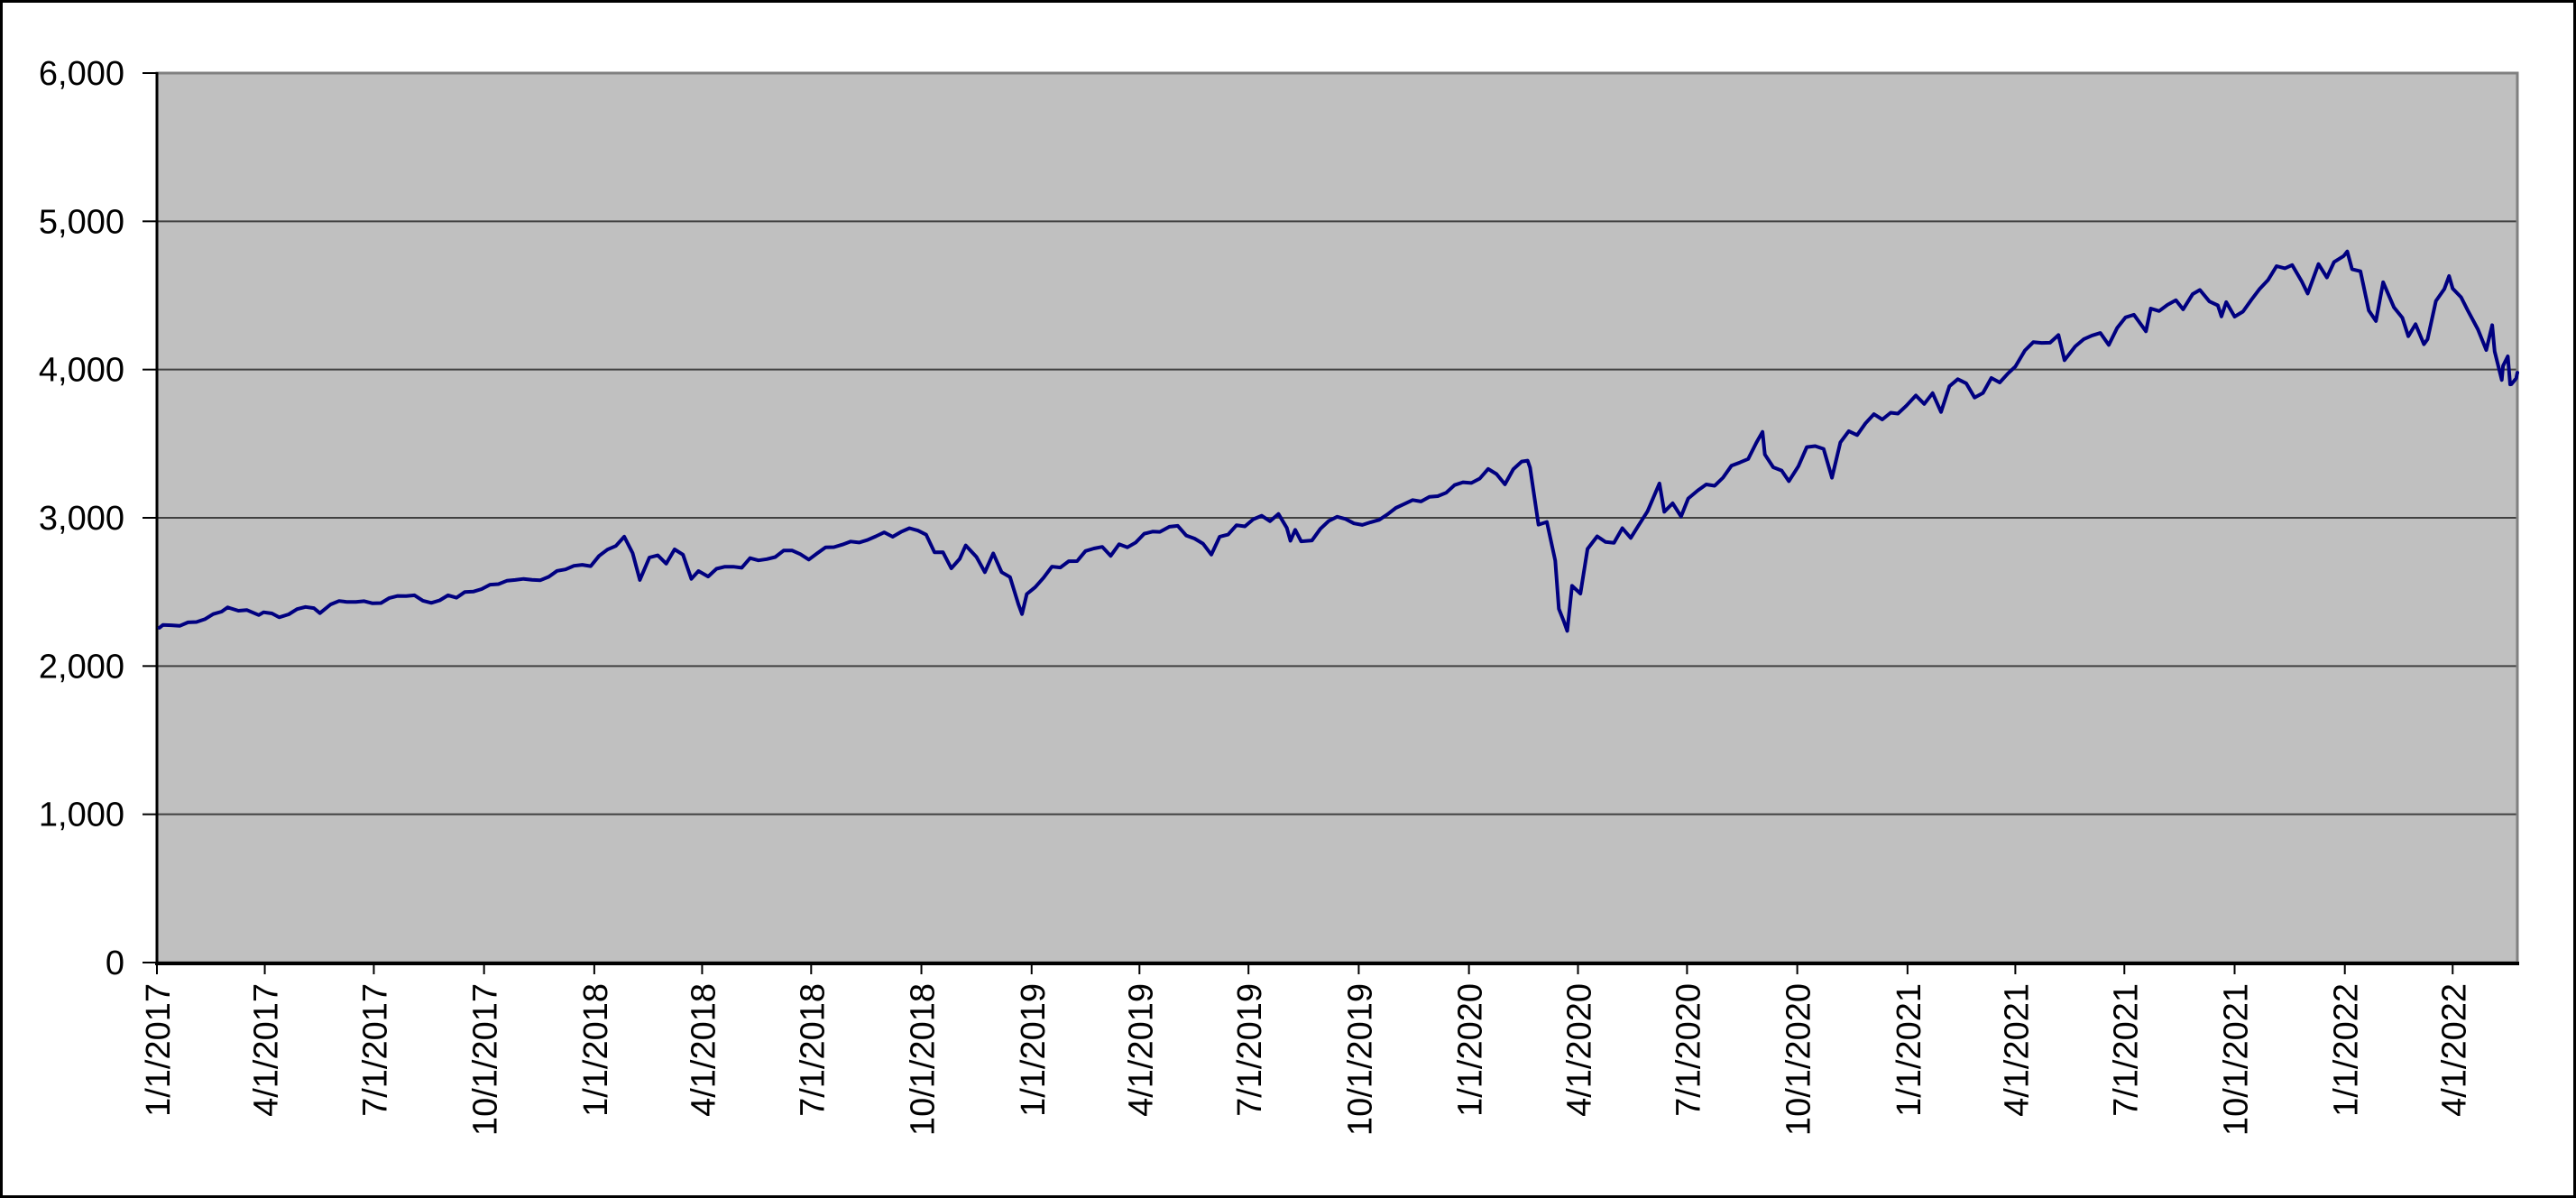  What do you see at coordinates (2236, 1059) in the screenshot?
I see `x-axis-tick-label: 10/1/2021` at bounding box center [2236, 1059].